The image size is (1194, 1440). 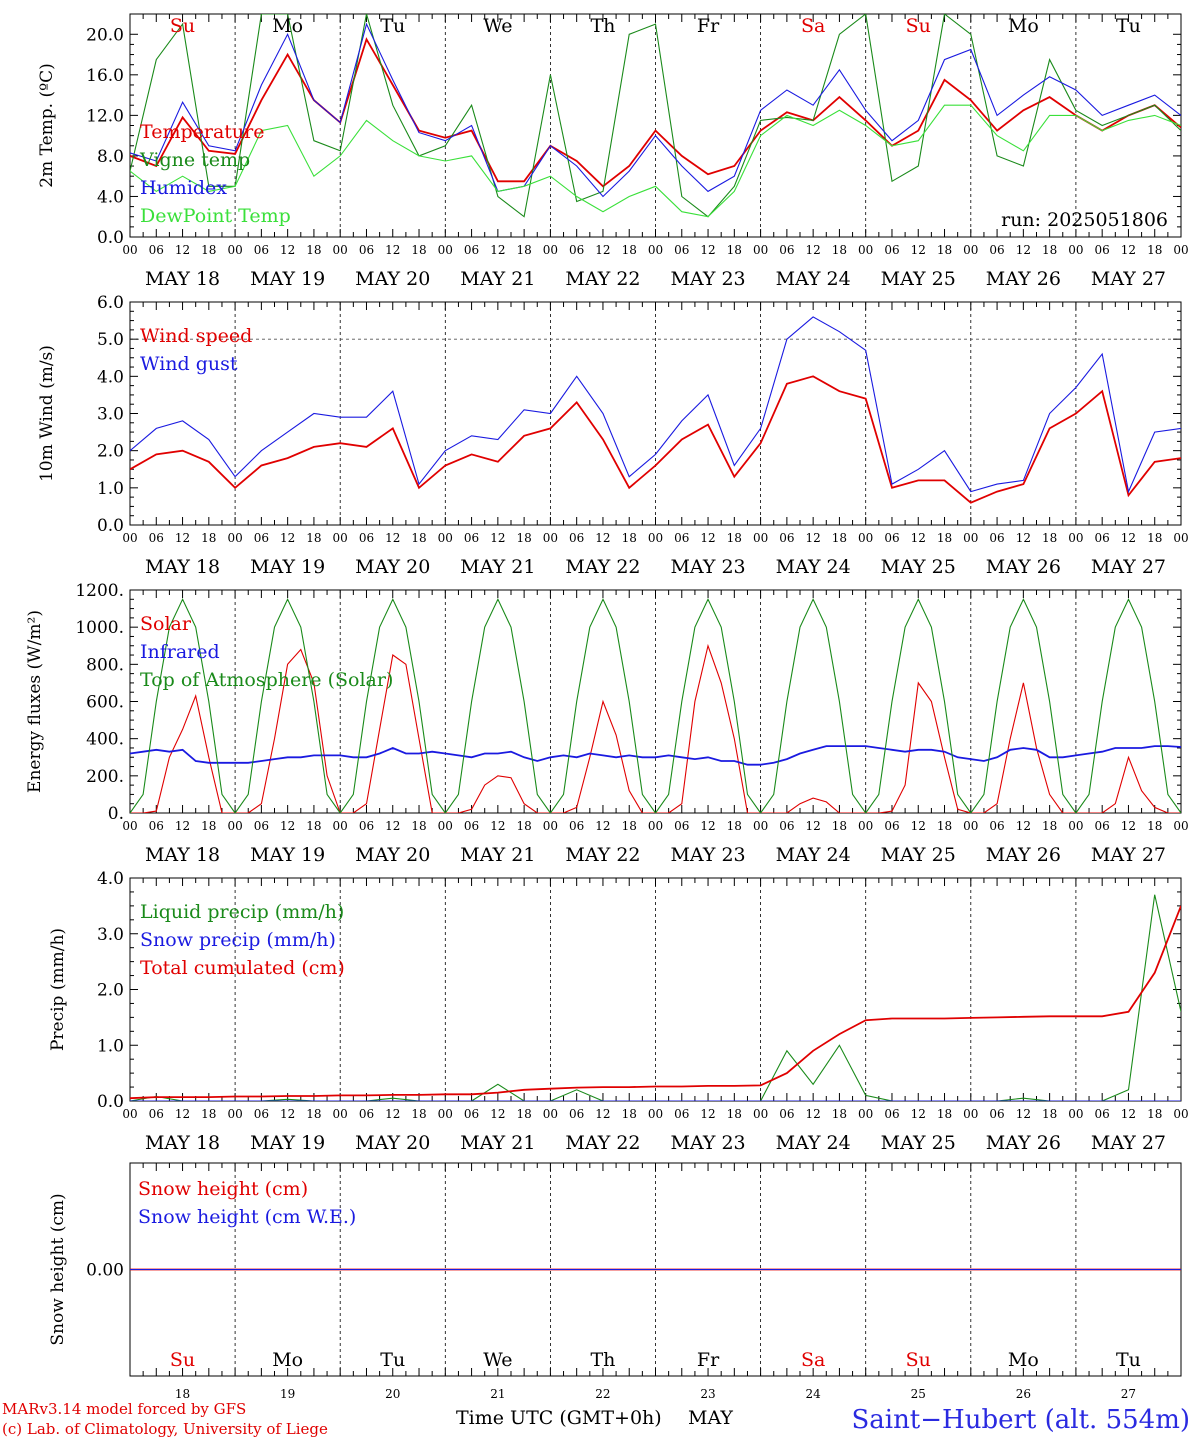 I want to click on legend-entry: Temperature, so click(x=202, y=132).